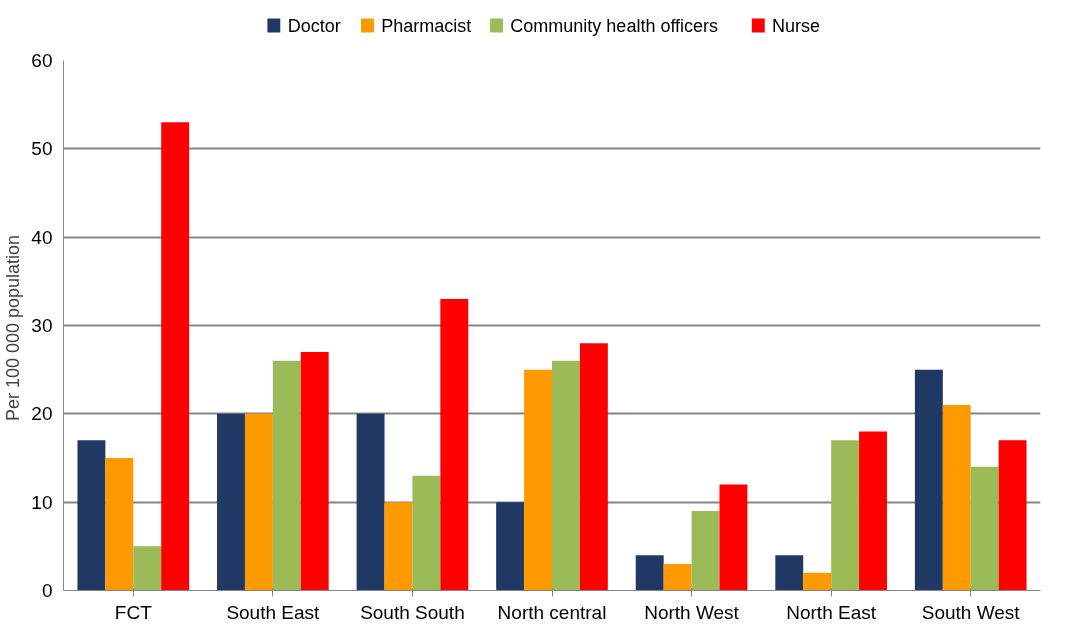 The image size is (1067, 634). I want to click on y-tick-label: 30, so click(42, 325).